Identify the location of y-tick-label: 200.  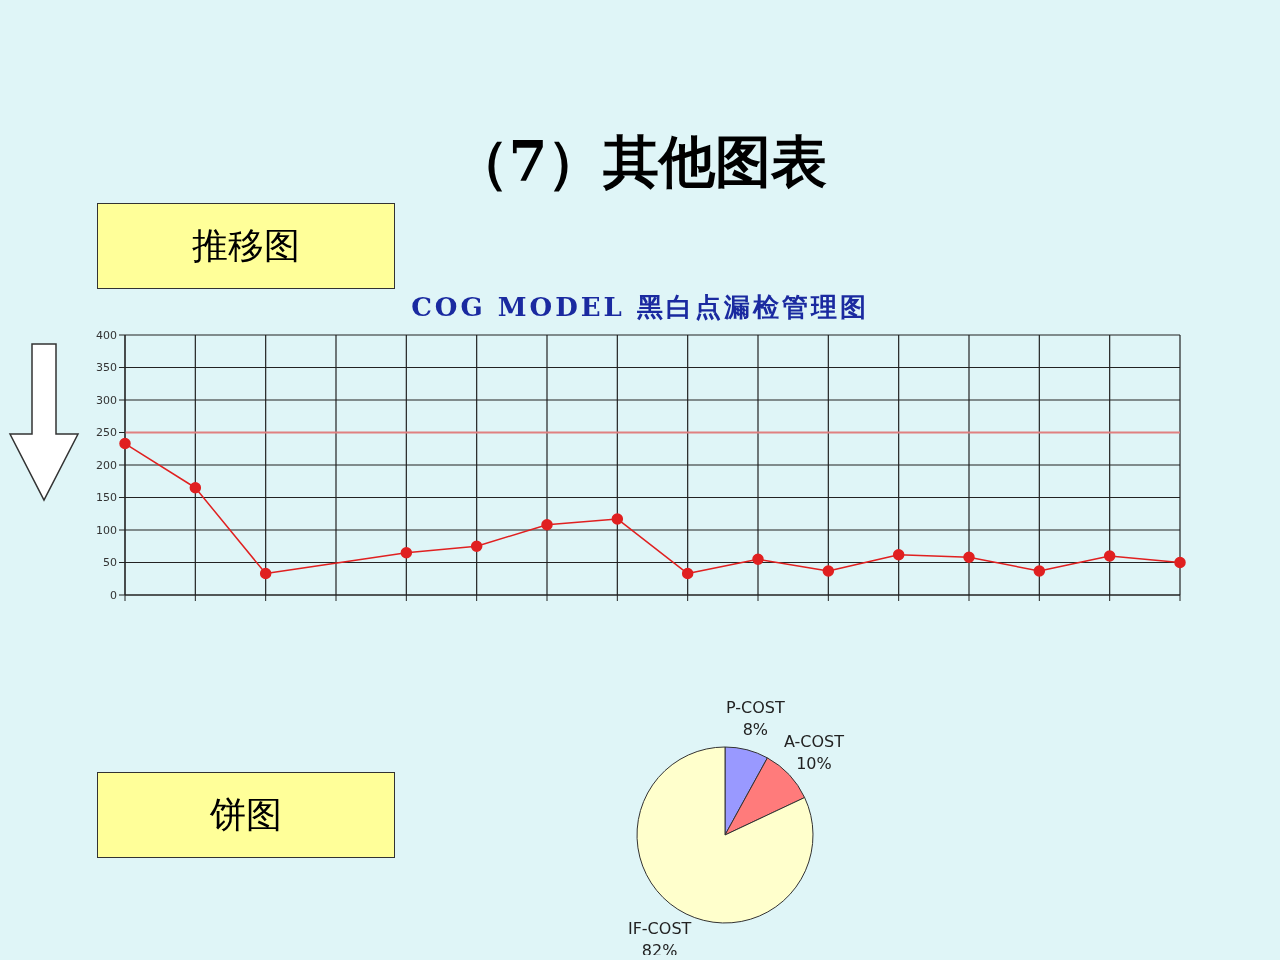
(106, 465).